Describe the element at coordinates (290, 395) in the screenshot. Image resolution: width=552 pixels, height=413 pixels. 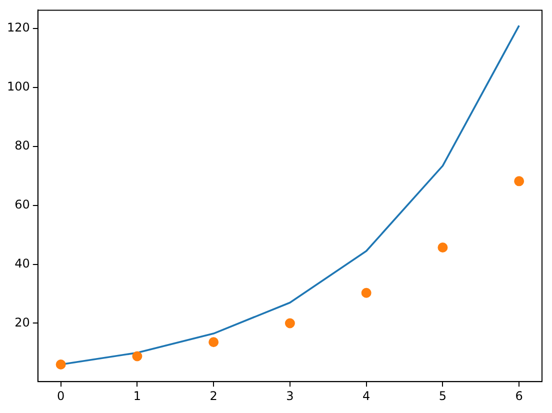
I see `x-tick-label: 3` at that location.